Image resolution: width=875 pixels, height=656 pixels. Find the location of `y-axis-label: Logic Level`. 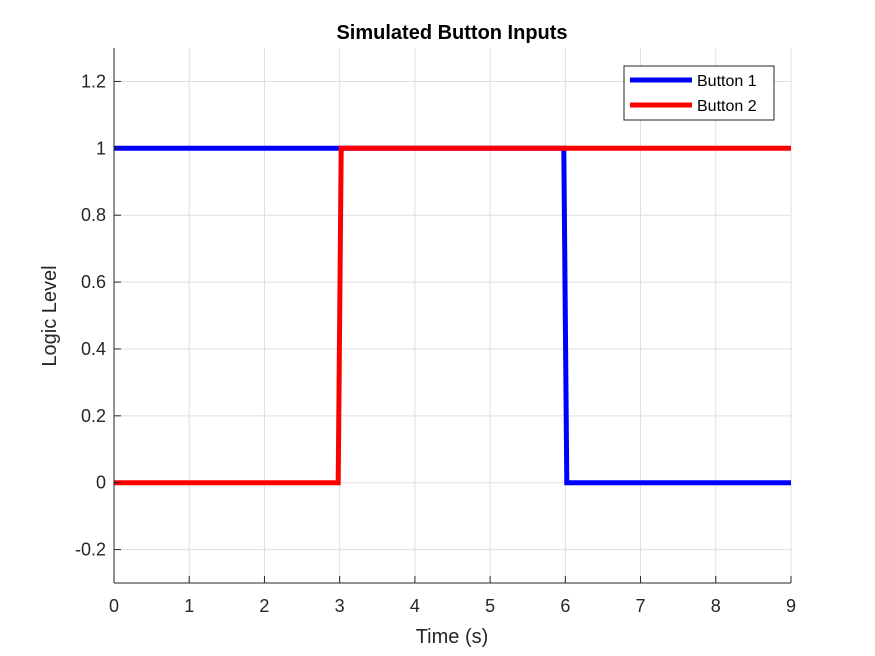

y-axis-label: Logic Level is located at coordinates (50, 315).